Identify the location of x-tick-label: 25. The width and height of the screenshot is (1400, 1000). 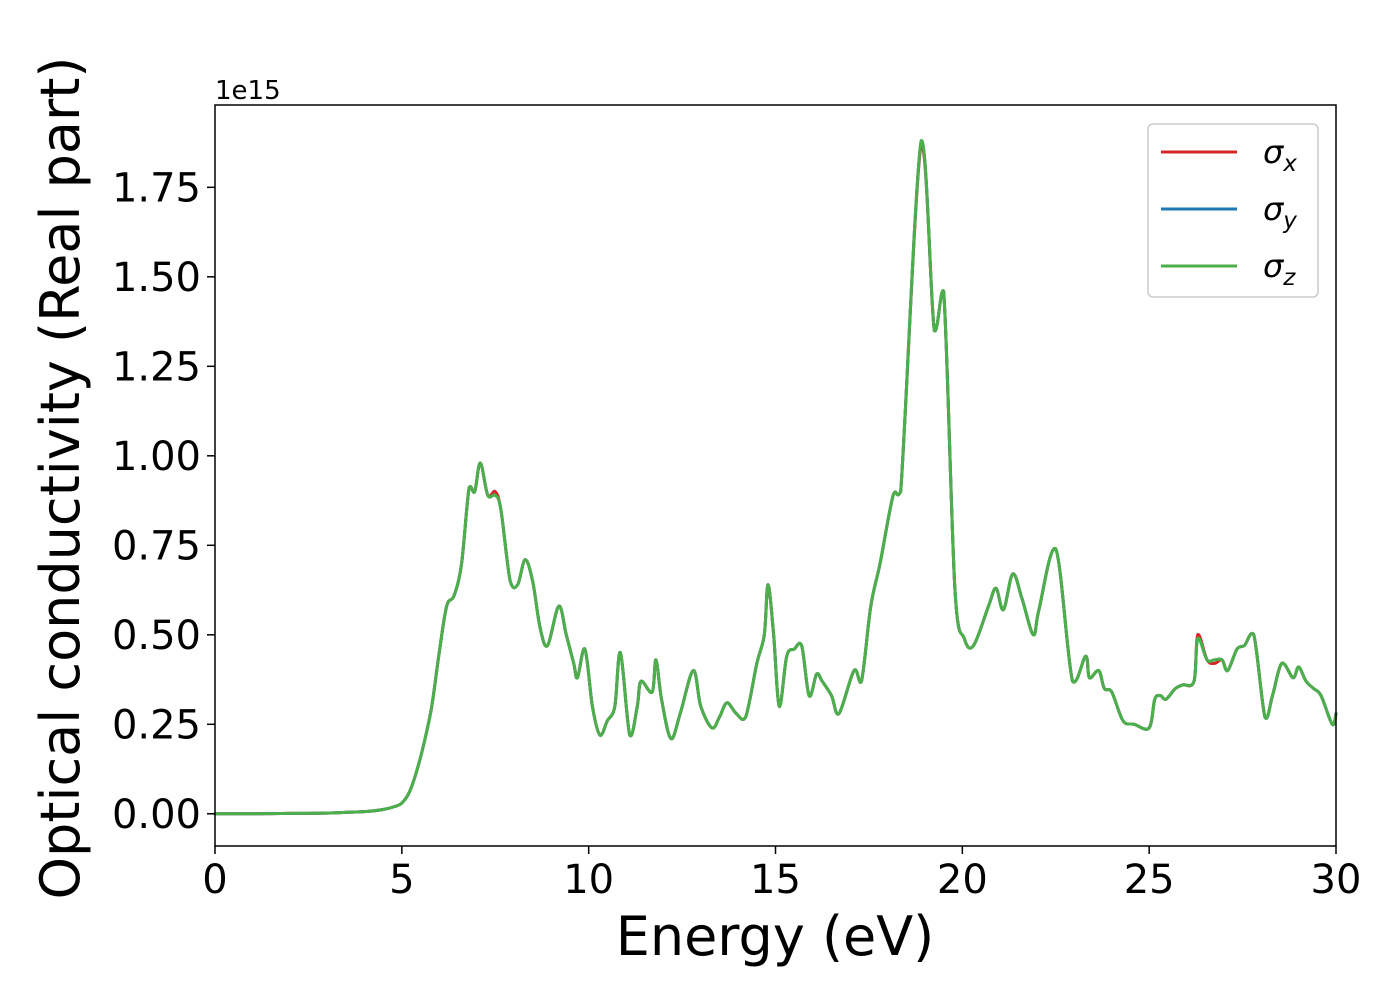
(1149, 880).